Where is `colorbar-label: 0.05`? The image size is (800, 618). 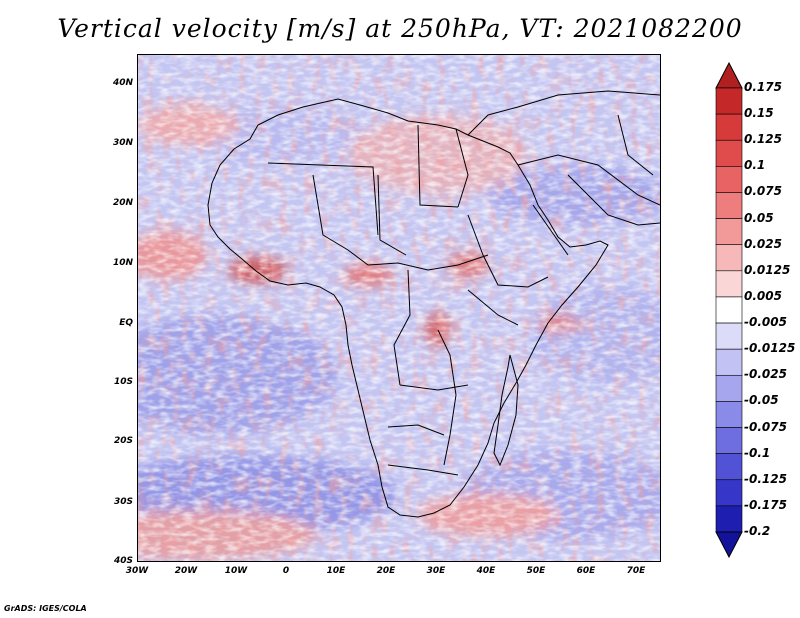 colorbar-label: 0.05 is located at coordinates (759, 217).